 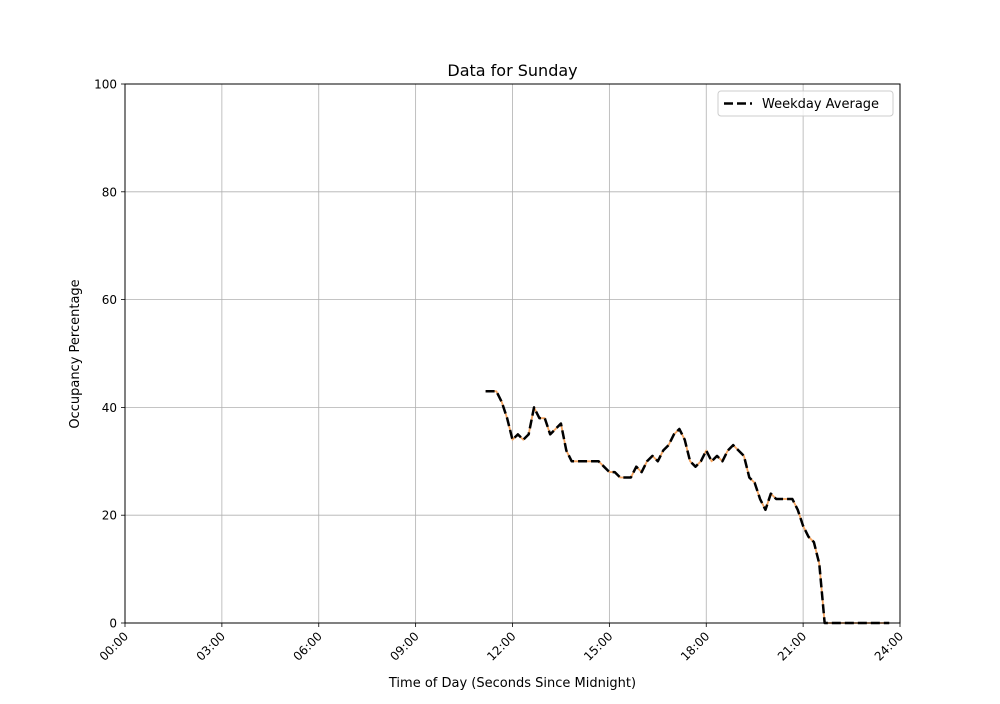 I want to click on y-tick-label: 80, so click(x=109, y=192).